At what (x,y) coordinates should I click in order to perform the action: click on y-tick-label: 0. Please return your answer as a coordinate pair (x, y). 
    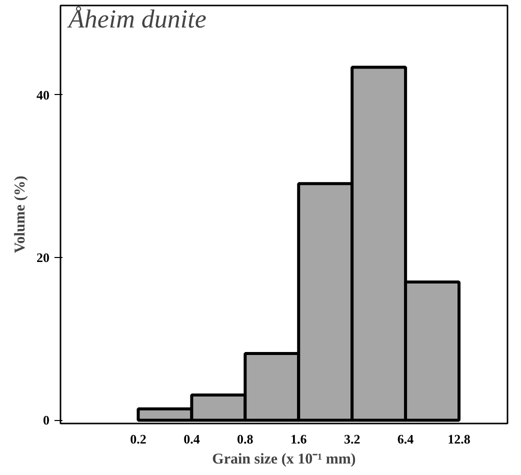
    Looking at the image, I should click on (46, 420).